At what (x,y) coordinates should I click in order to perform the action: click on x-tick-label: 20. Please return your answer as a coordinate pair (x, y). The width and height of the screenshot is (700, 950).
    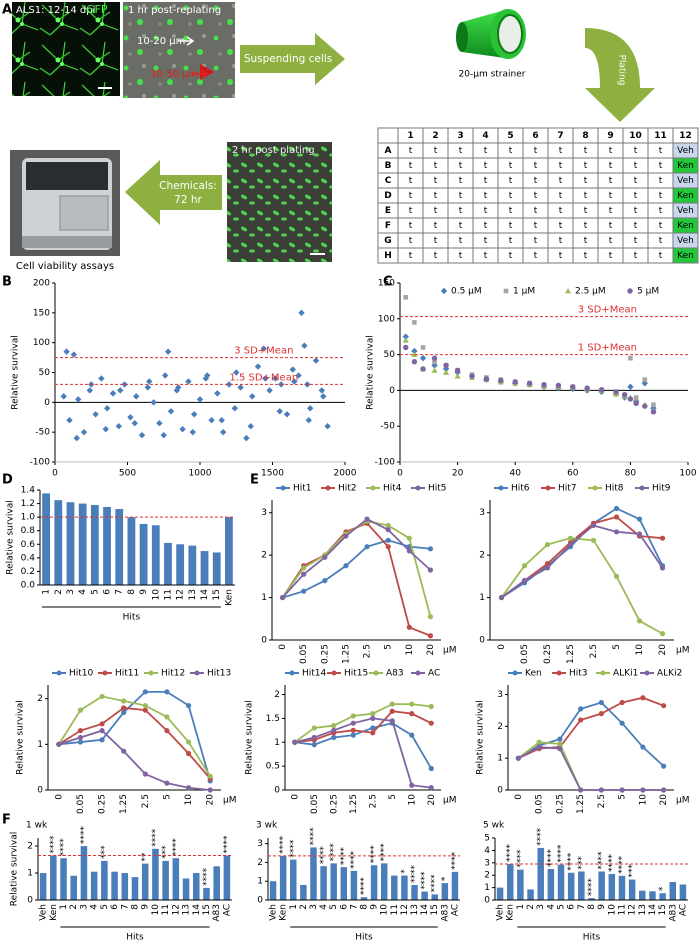
    Looking at the image, I should click on (432, 800).